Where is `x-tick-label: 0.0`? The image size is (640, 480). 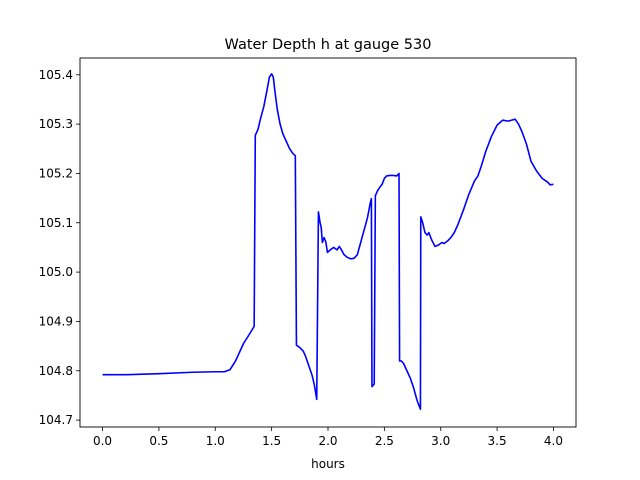 x-tick-label: 0.0 is located at coordinates (102, 441).